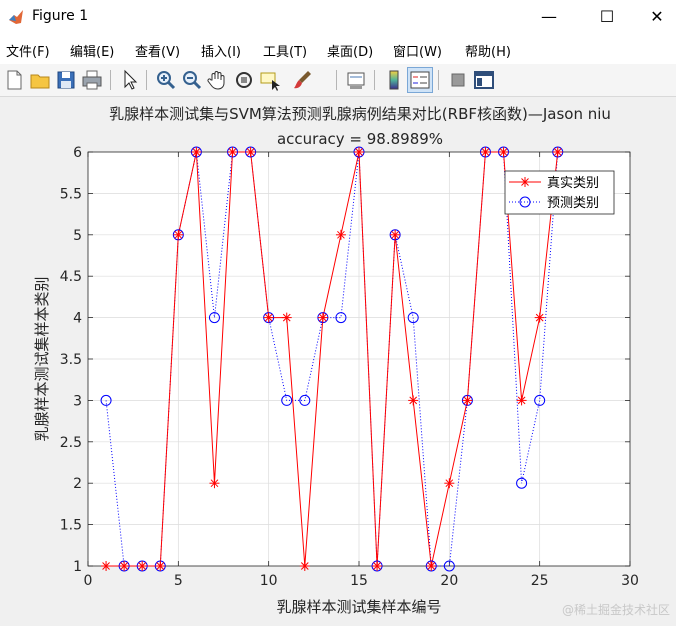  I want to click on x-tick-label: 25, so click(540, 581).